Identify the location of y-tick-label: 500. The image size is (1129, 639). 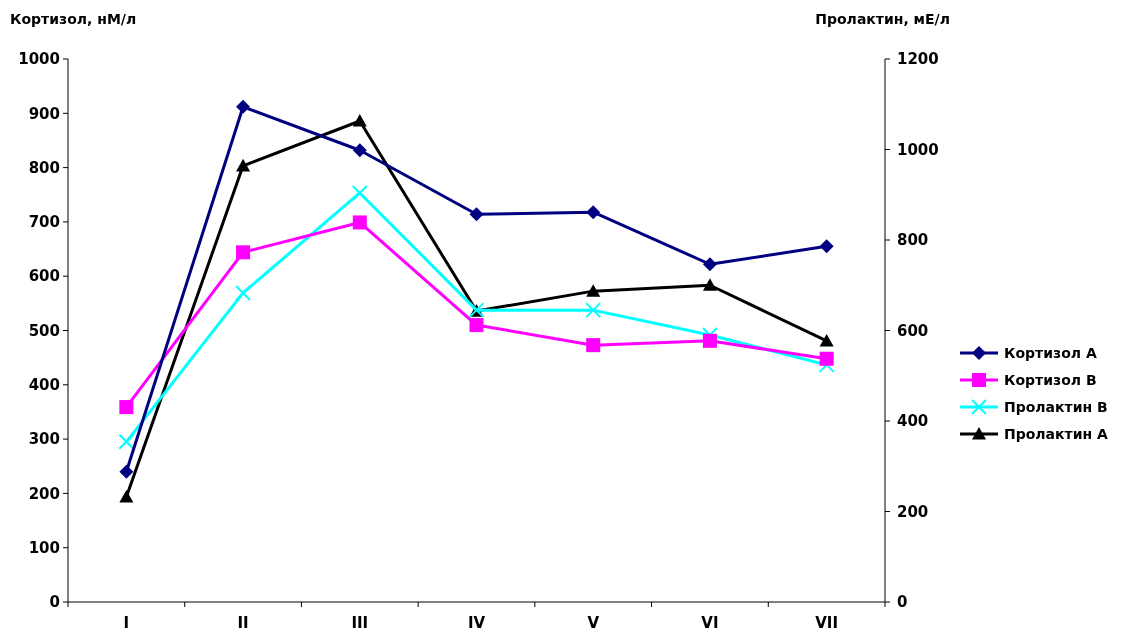
(44, 330).